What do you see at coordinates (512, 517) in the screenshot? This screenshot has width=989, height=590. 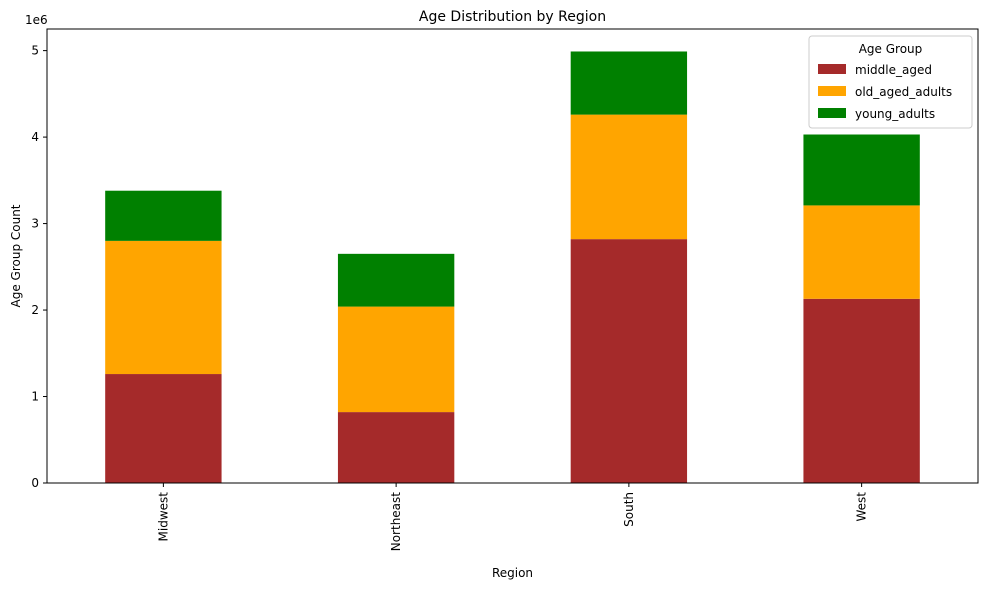 I see `x-axis: Midwest Northeast South West` at bounding box center [512, 517].